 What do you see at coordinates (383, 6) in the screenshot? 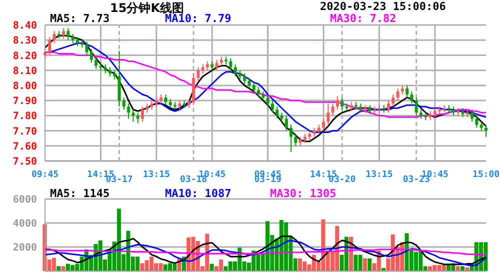
I see `chart-subtitle: 2020-03-23 15:00:06` at bounding box center [383, 6].